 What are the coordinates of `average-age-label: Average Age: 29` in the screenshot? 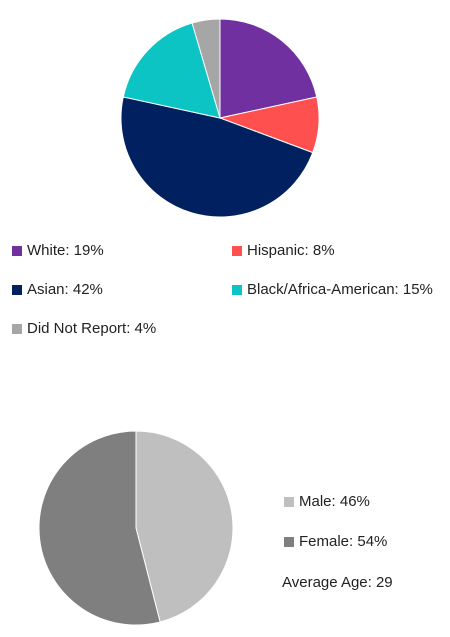 It's located at (337, 582).